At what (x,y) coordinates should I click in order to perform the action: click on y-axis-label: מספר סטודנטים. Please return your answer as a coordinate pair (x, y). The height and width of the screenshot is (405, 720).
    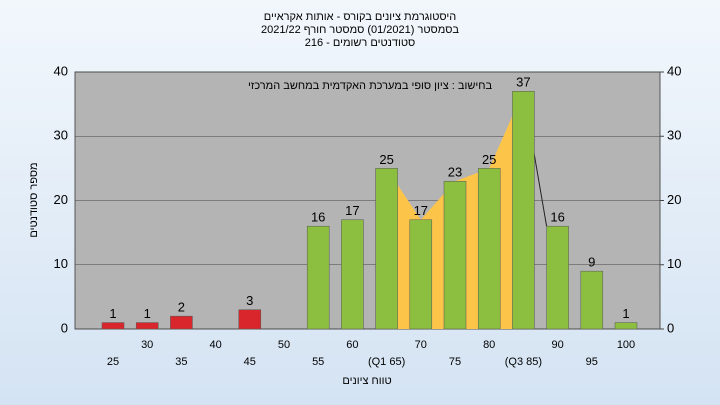
    Looking at the image, I should click on (34, 199).